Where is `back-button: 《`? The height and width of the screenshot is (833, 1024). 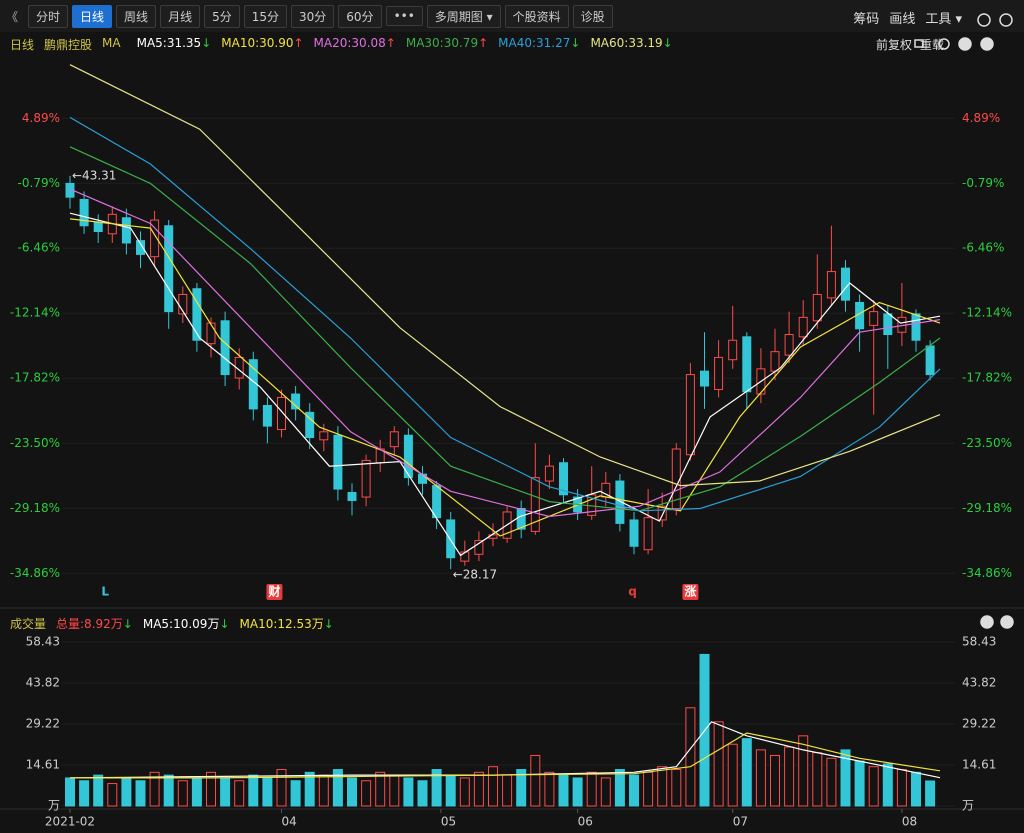 back-button: 《 is located at coordinates (12, 16).